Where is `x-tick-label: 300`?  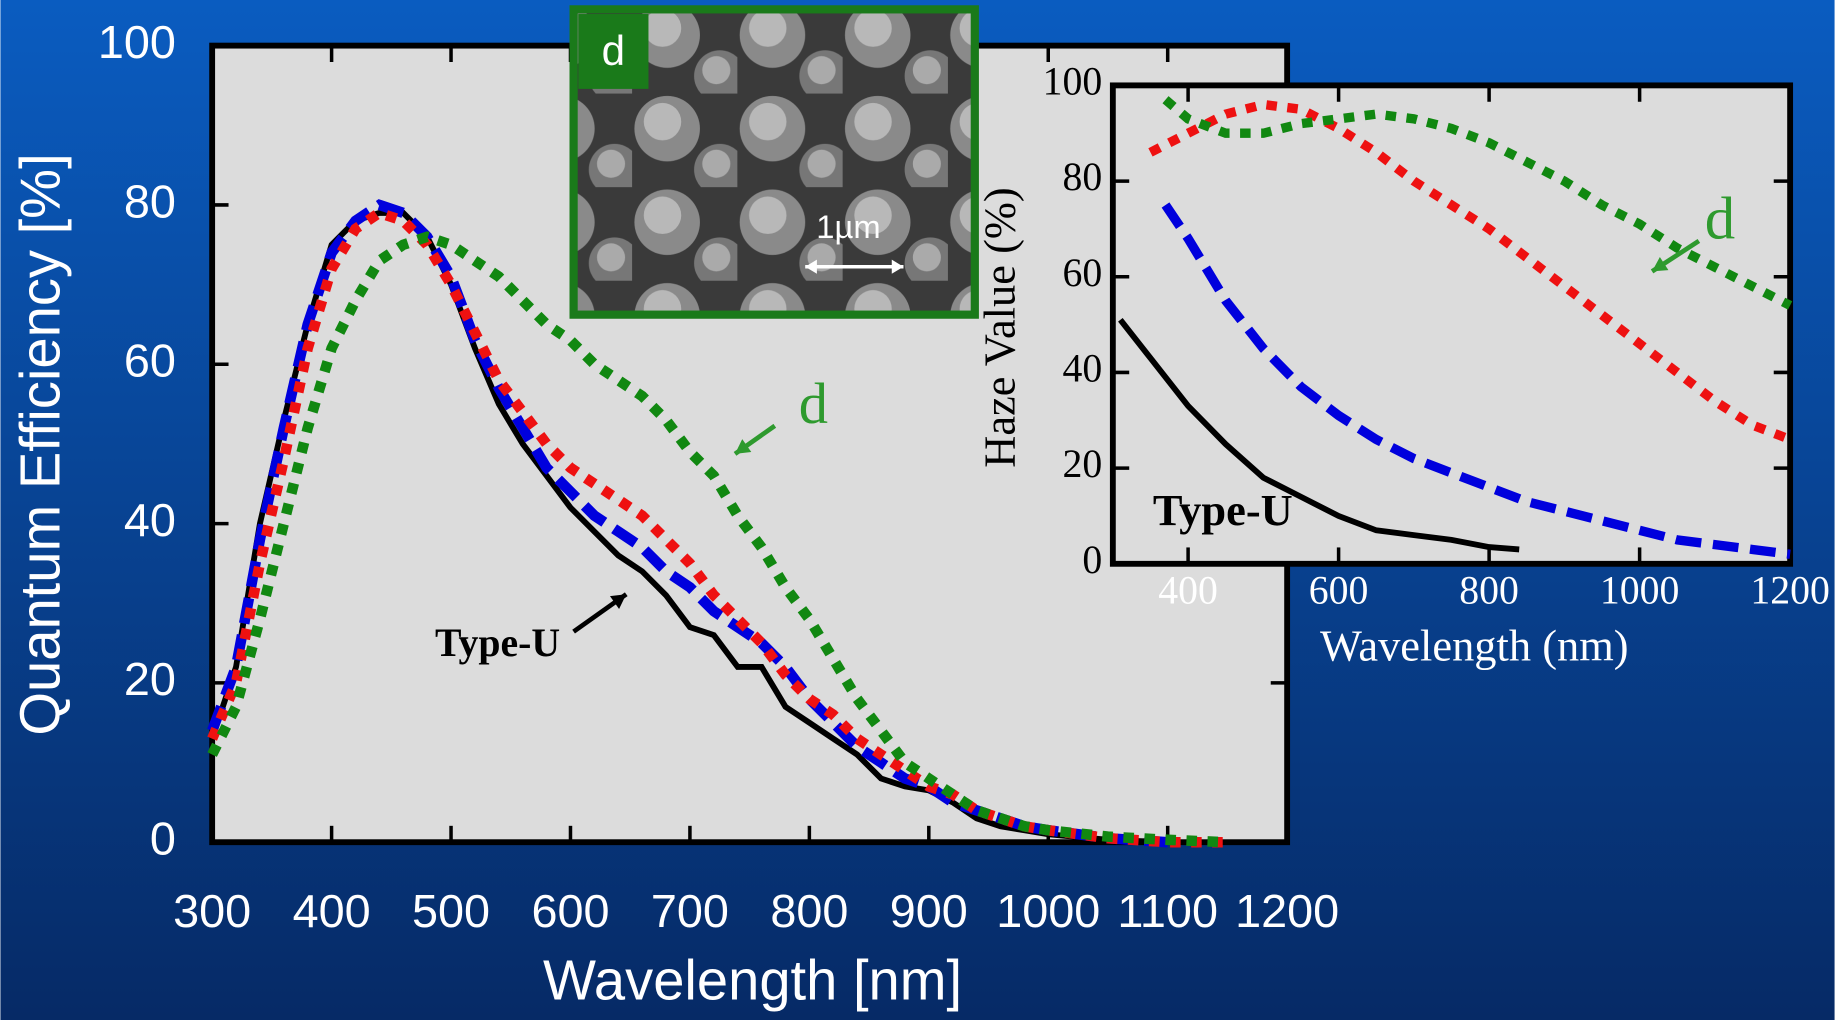
x-tick-label: 300 is located at coordinates (212, 911).